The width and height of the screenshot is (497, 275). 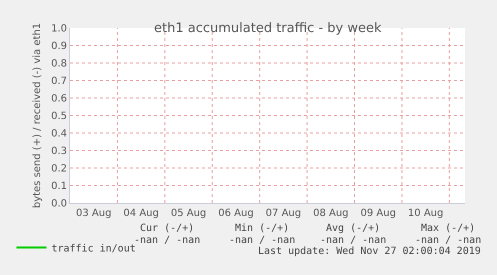 I want to click on y-tick-label: 0.2, so click(x=59, y=169).